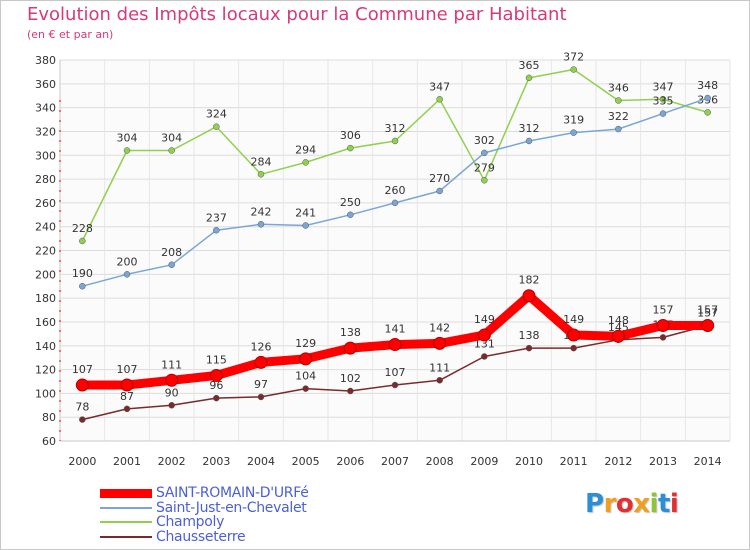  I want to click on data-label-chausseterre: 131, so click(484, 343).